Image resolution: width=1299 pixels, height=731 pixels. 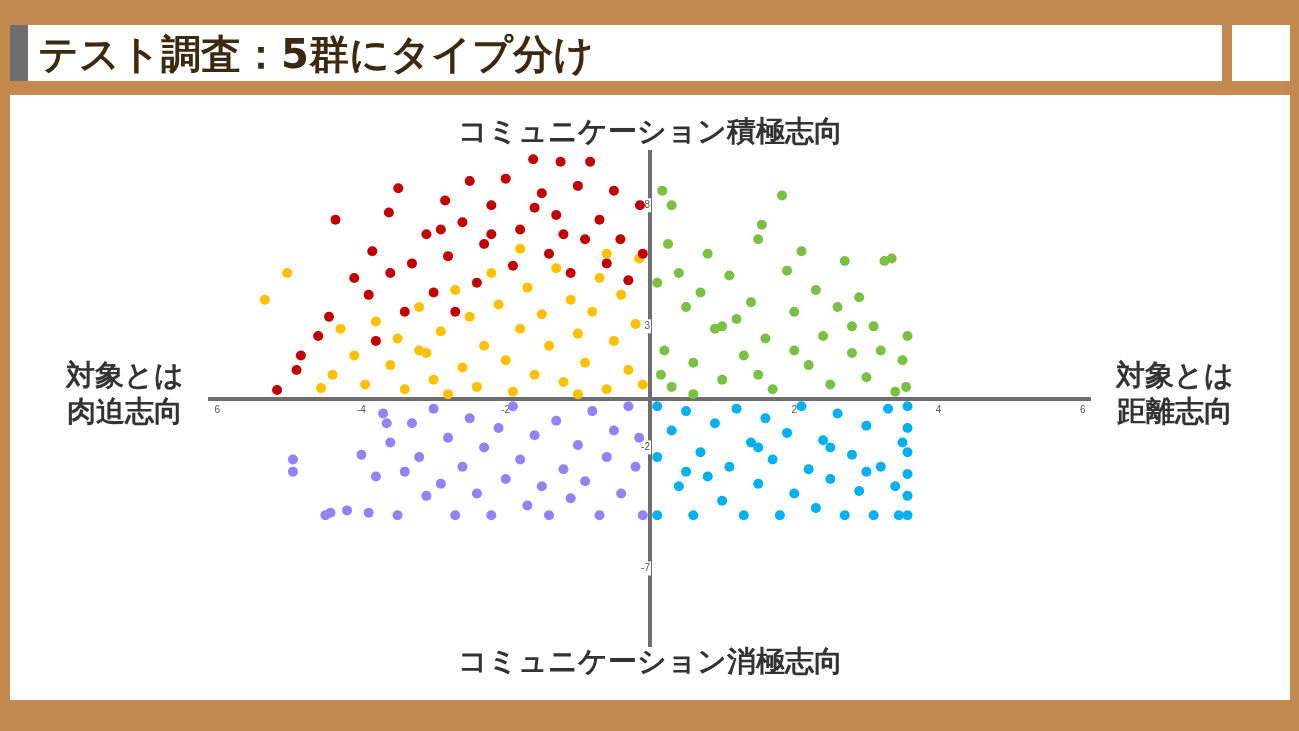 I want to click on x-tick-label: 4, so click(x=938, y=409).